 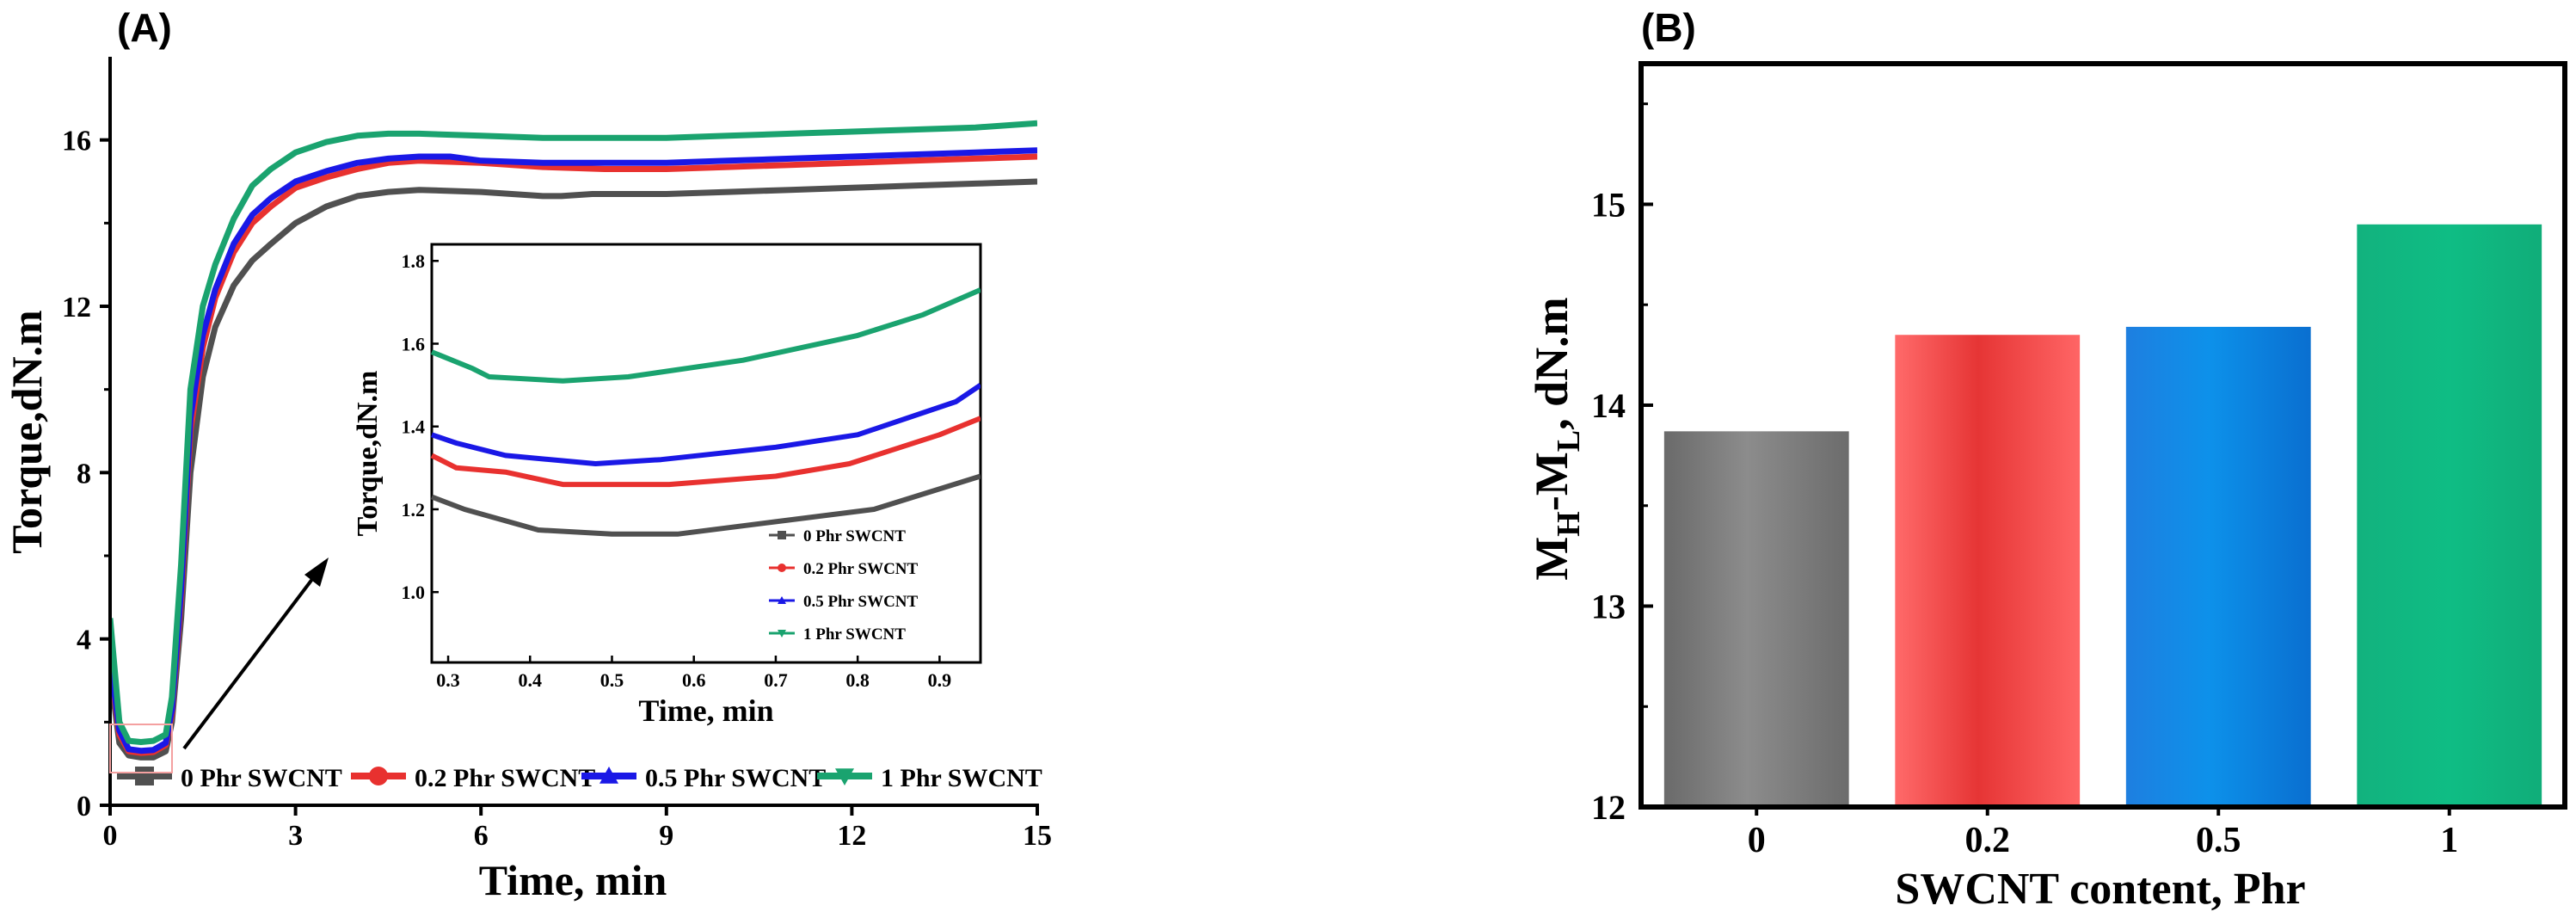 I want to click on legend-label-1: 0.2 Phr SWCNT, so click(x=505, y=778).